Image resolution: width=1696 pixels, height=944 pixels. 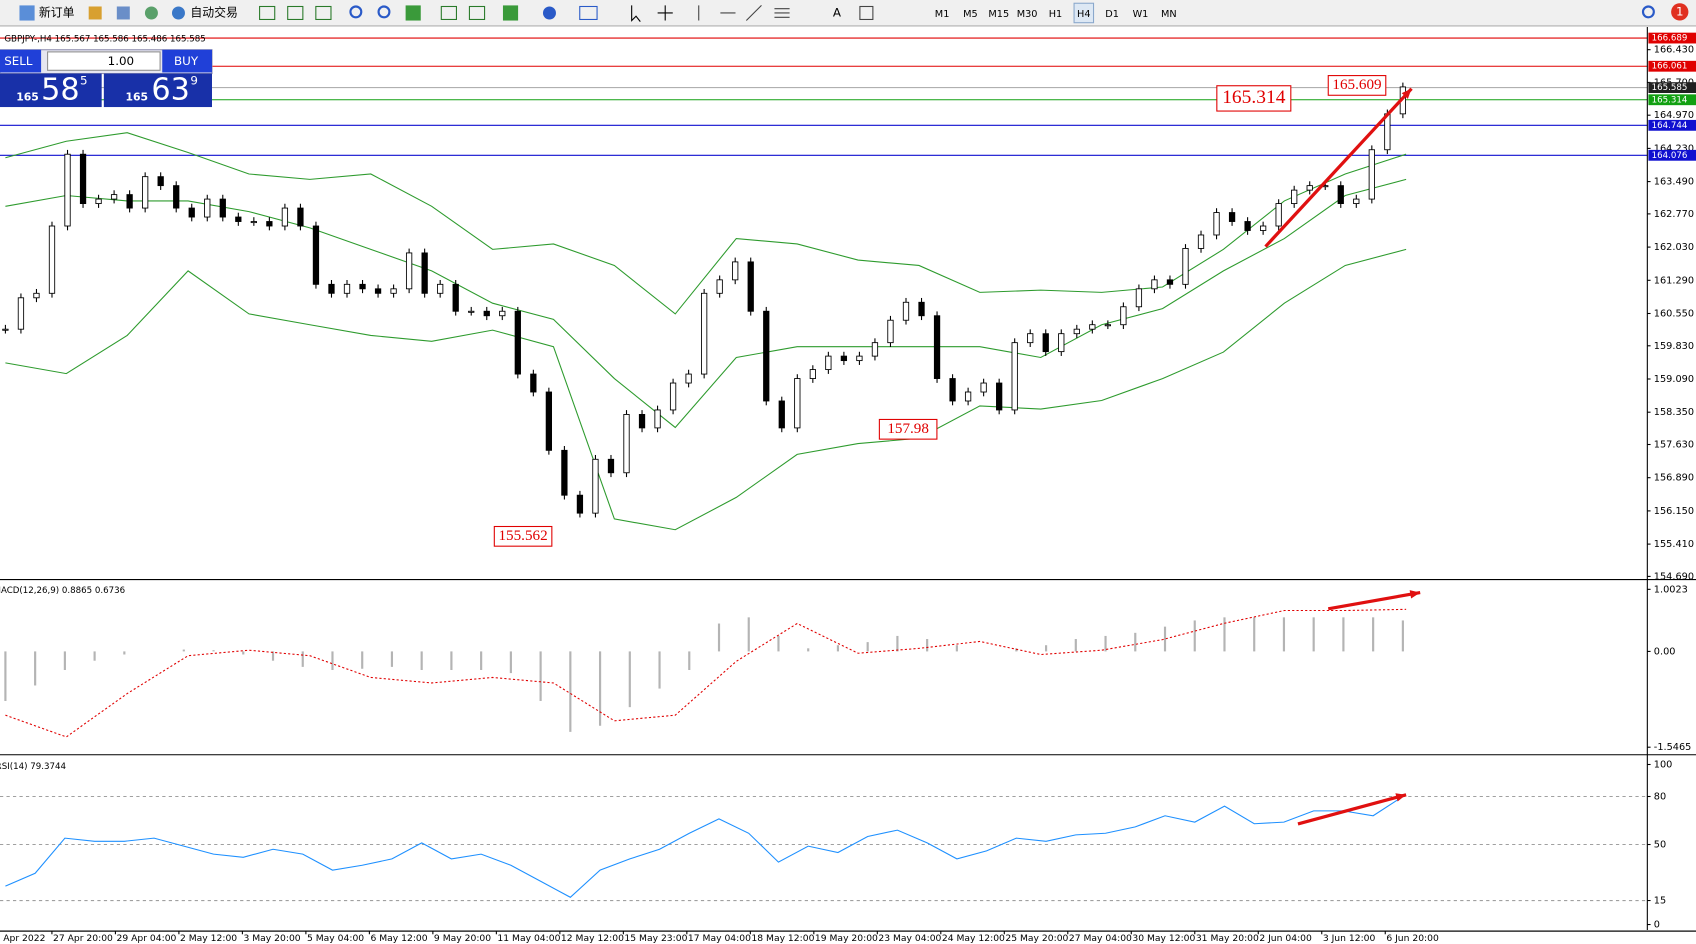 I want to click on price-annotation: 155.562, so click(x=522, y=536).